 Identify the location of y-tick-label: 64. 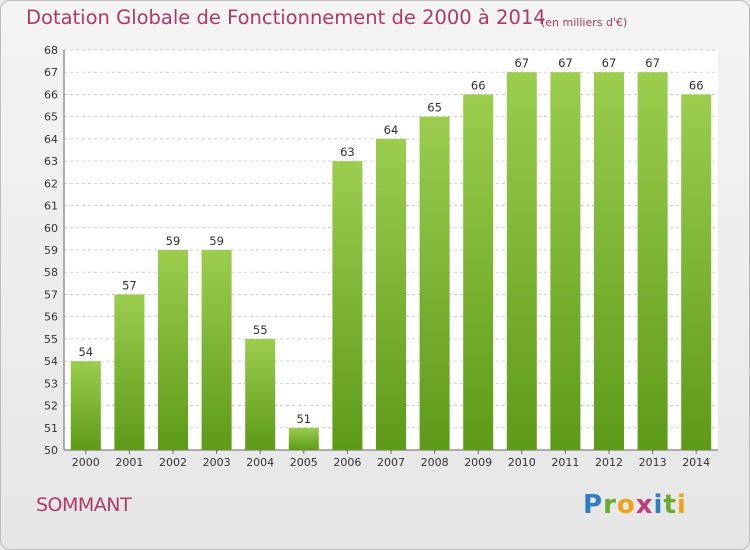
(51, 139).